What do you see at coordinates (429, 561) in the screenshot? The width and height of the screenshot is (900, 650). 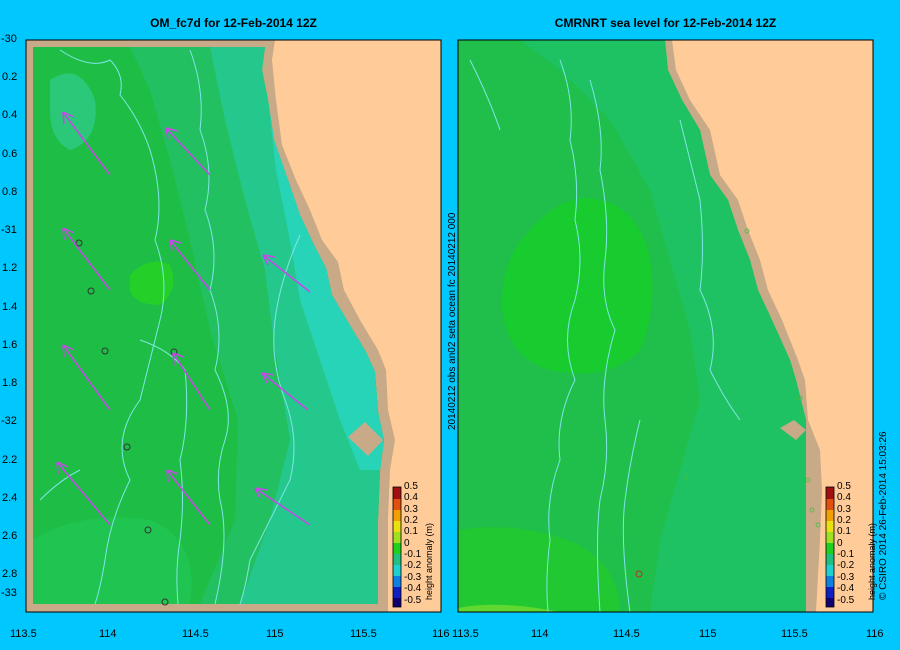 I see `left-colorbar-label: height anomaly (m)` at bounding box center [429, 561].